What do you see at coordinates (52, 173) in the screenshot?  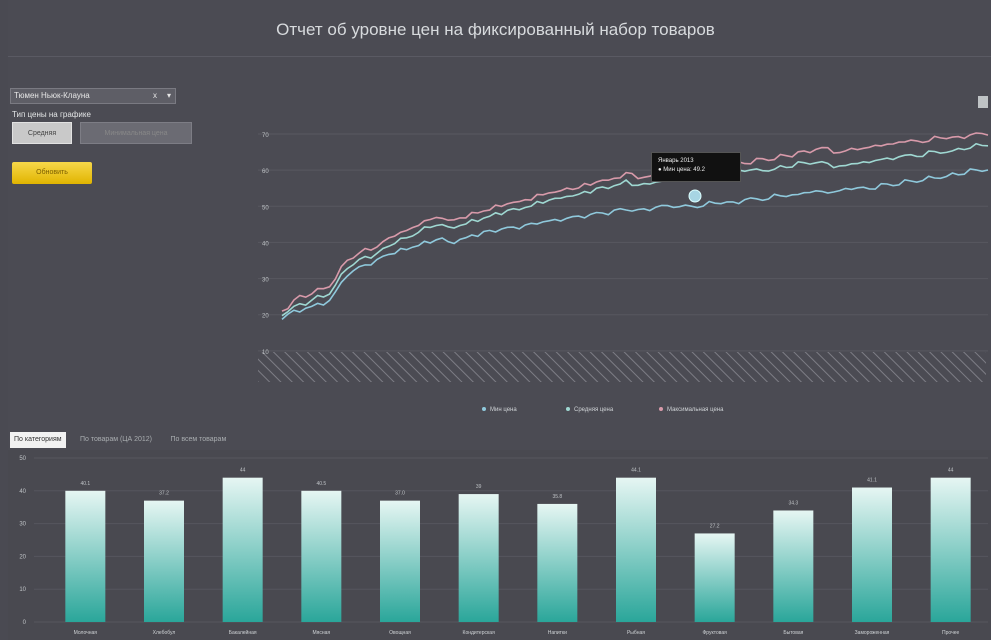 I see `refresh-button: Обновить` at bounding box center [52, 173].